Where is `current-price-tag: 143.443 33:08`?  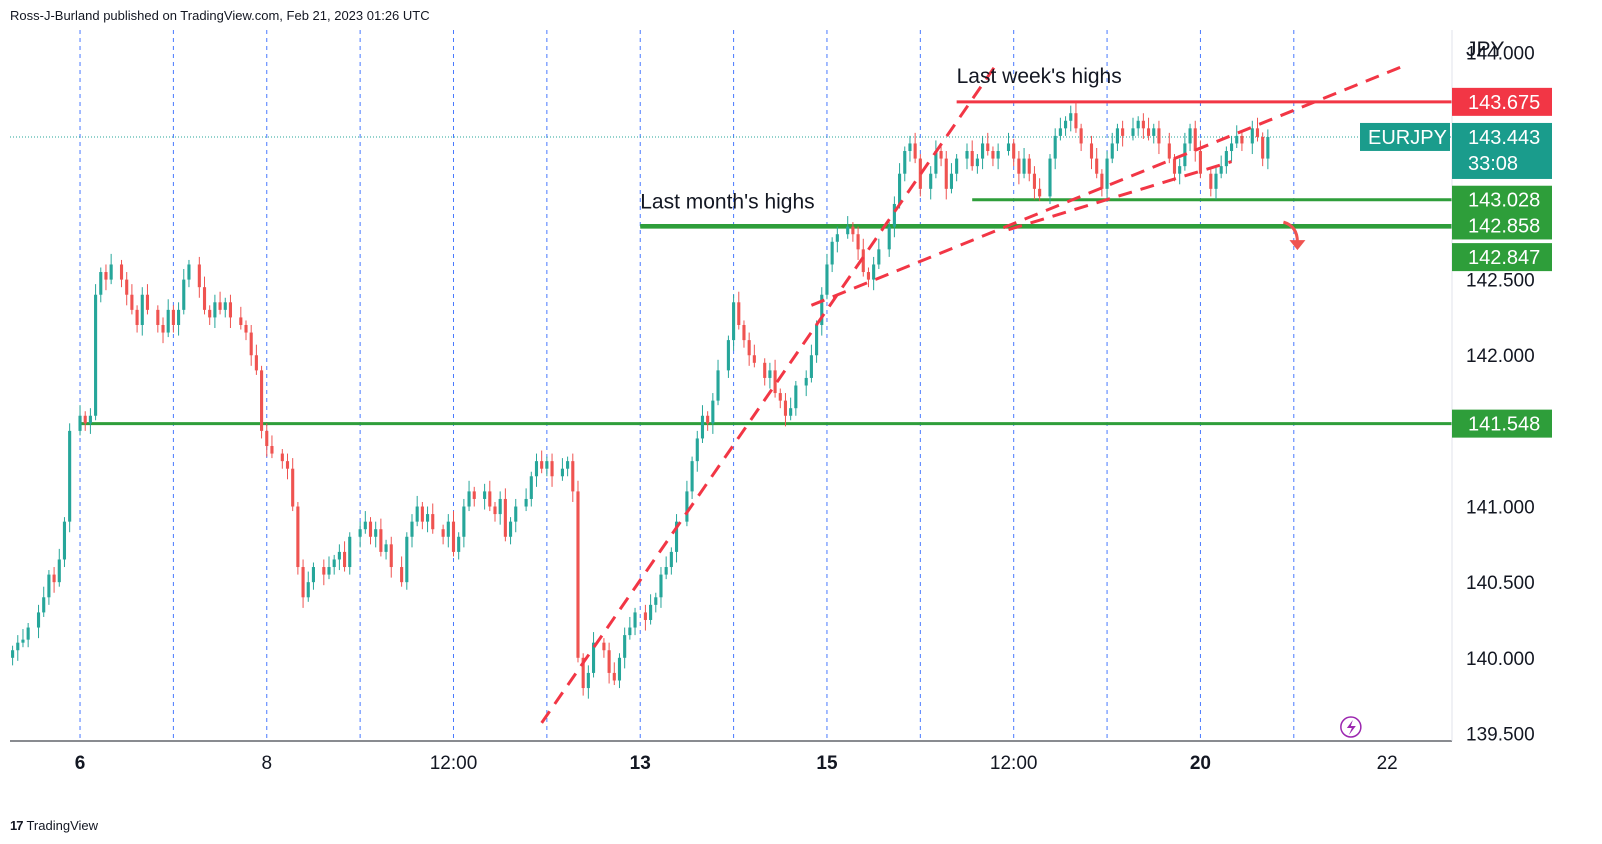 current-price-tag: 143.443 33:08 is located at coordinates (1502, 150).